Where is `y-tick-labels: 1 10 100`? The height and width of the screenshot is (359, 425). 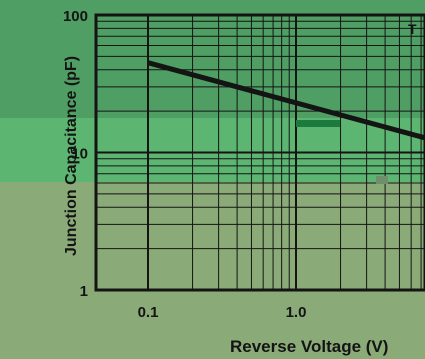 y-tick-labels: 1 10 100 is located at coordinates (75, 154).